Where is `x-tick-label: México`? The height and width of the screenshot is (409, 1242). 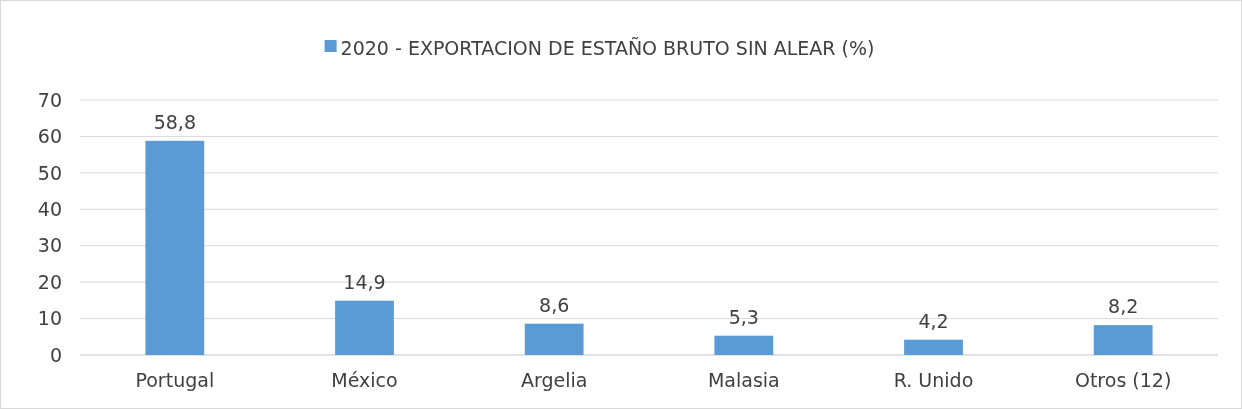
x-tick-label: México is located at coordinates (364, 380).